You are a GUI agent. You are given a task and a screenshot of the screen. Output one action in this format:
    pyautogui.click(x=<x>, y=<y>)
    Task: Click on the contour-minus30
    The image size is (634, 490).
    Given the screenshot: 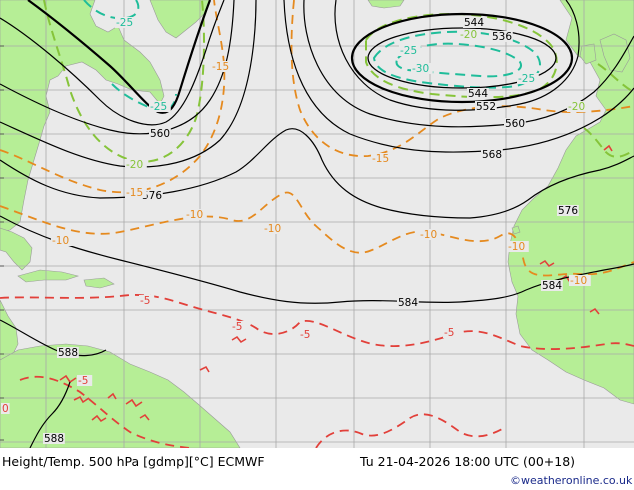 What is the action you would take?
    pyautogui.click(x=111, y=10)
    